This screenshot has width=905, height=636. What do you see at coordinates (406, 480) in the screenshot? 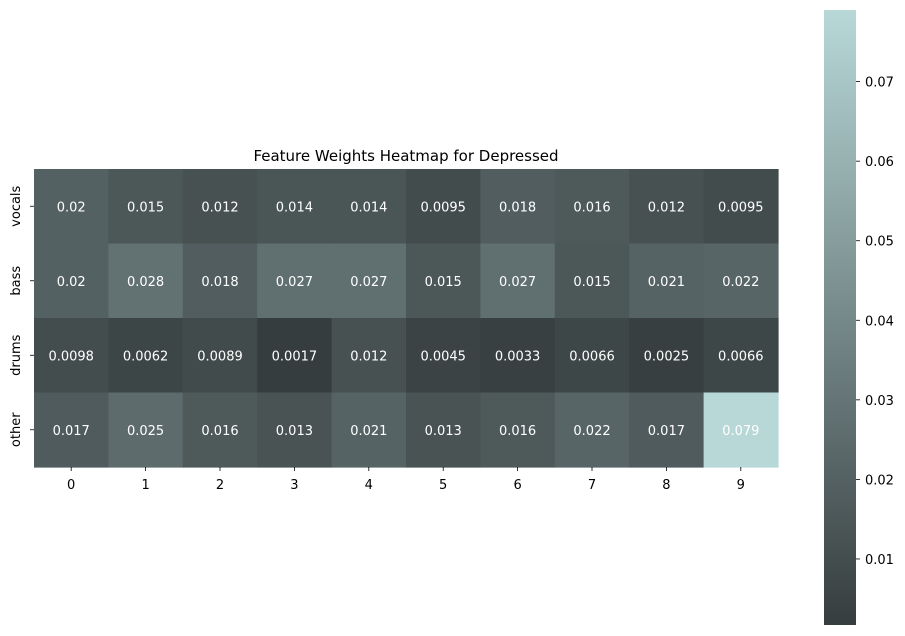
I see `x-axis: 0 1 2 3 4 5 6 7 8 9` at bounding box center [406, 480].